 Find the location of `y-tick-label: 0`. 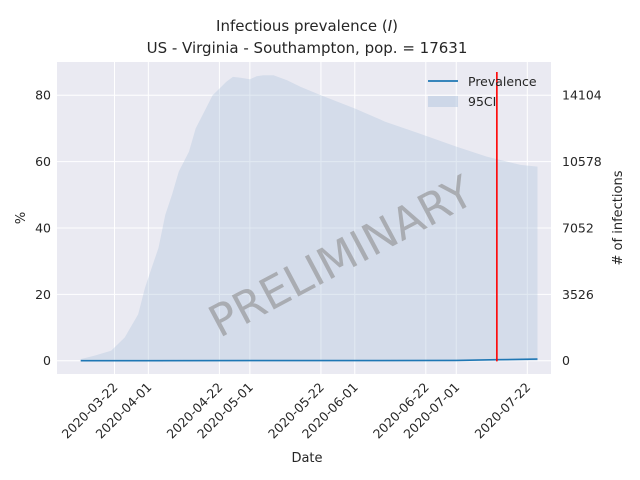

y-tick-label: 0 is located at coordinates (47, 360).